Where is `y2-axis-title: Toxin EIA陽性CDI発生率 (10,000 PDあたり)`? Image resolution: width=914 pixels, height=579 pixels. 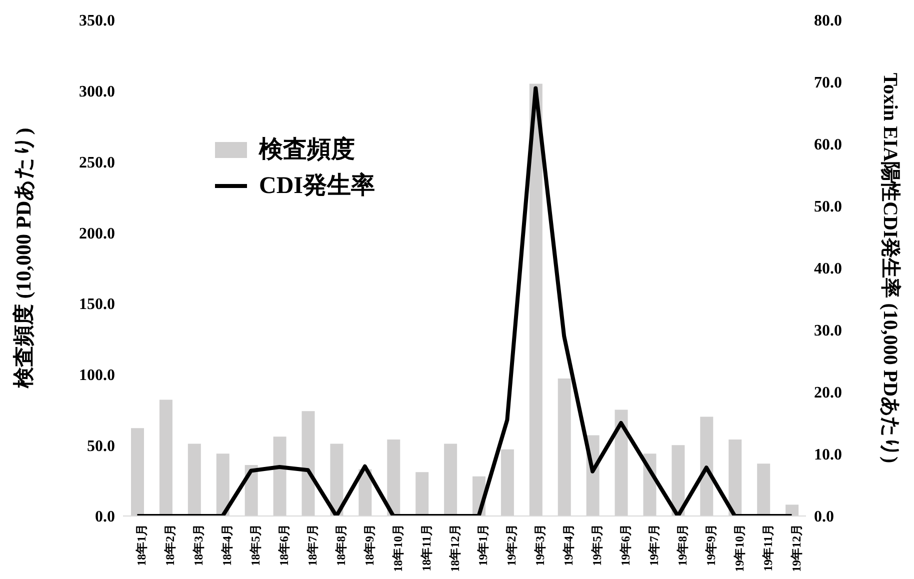 y2-axis-title: Toxin EIA陽性CDI発生率 (10,000 PDあたり) is located at coordinates (890, 268).